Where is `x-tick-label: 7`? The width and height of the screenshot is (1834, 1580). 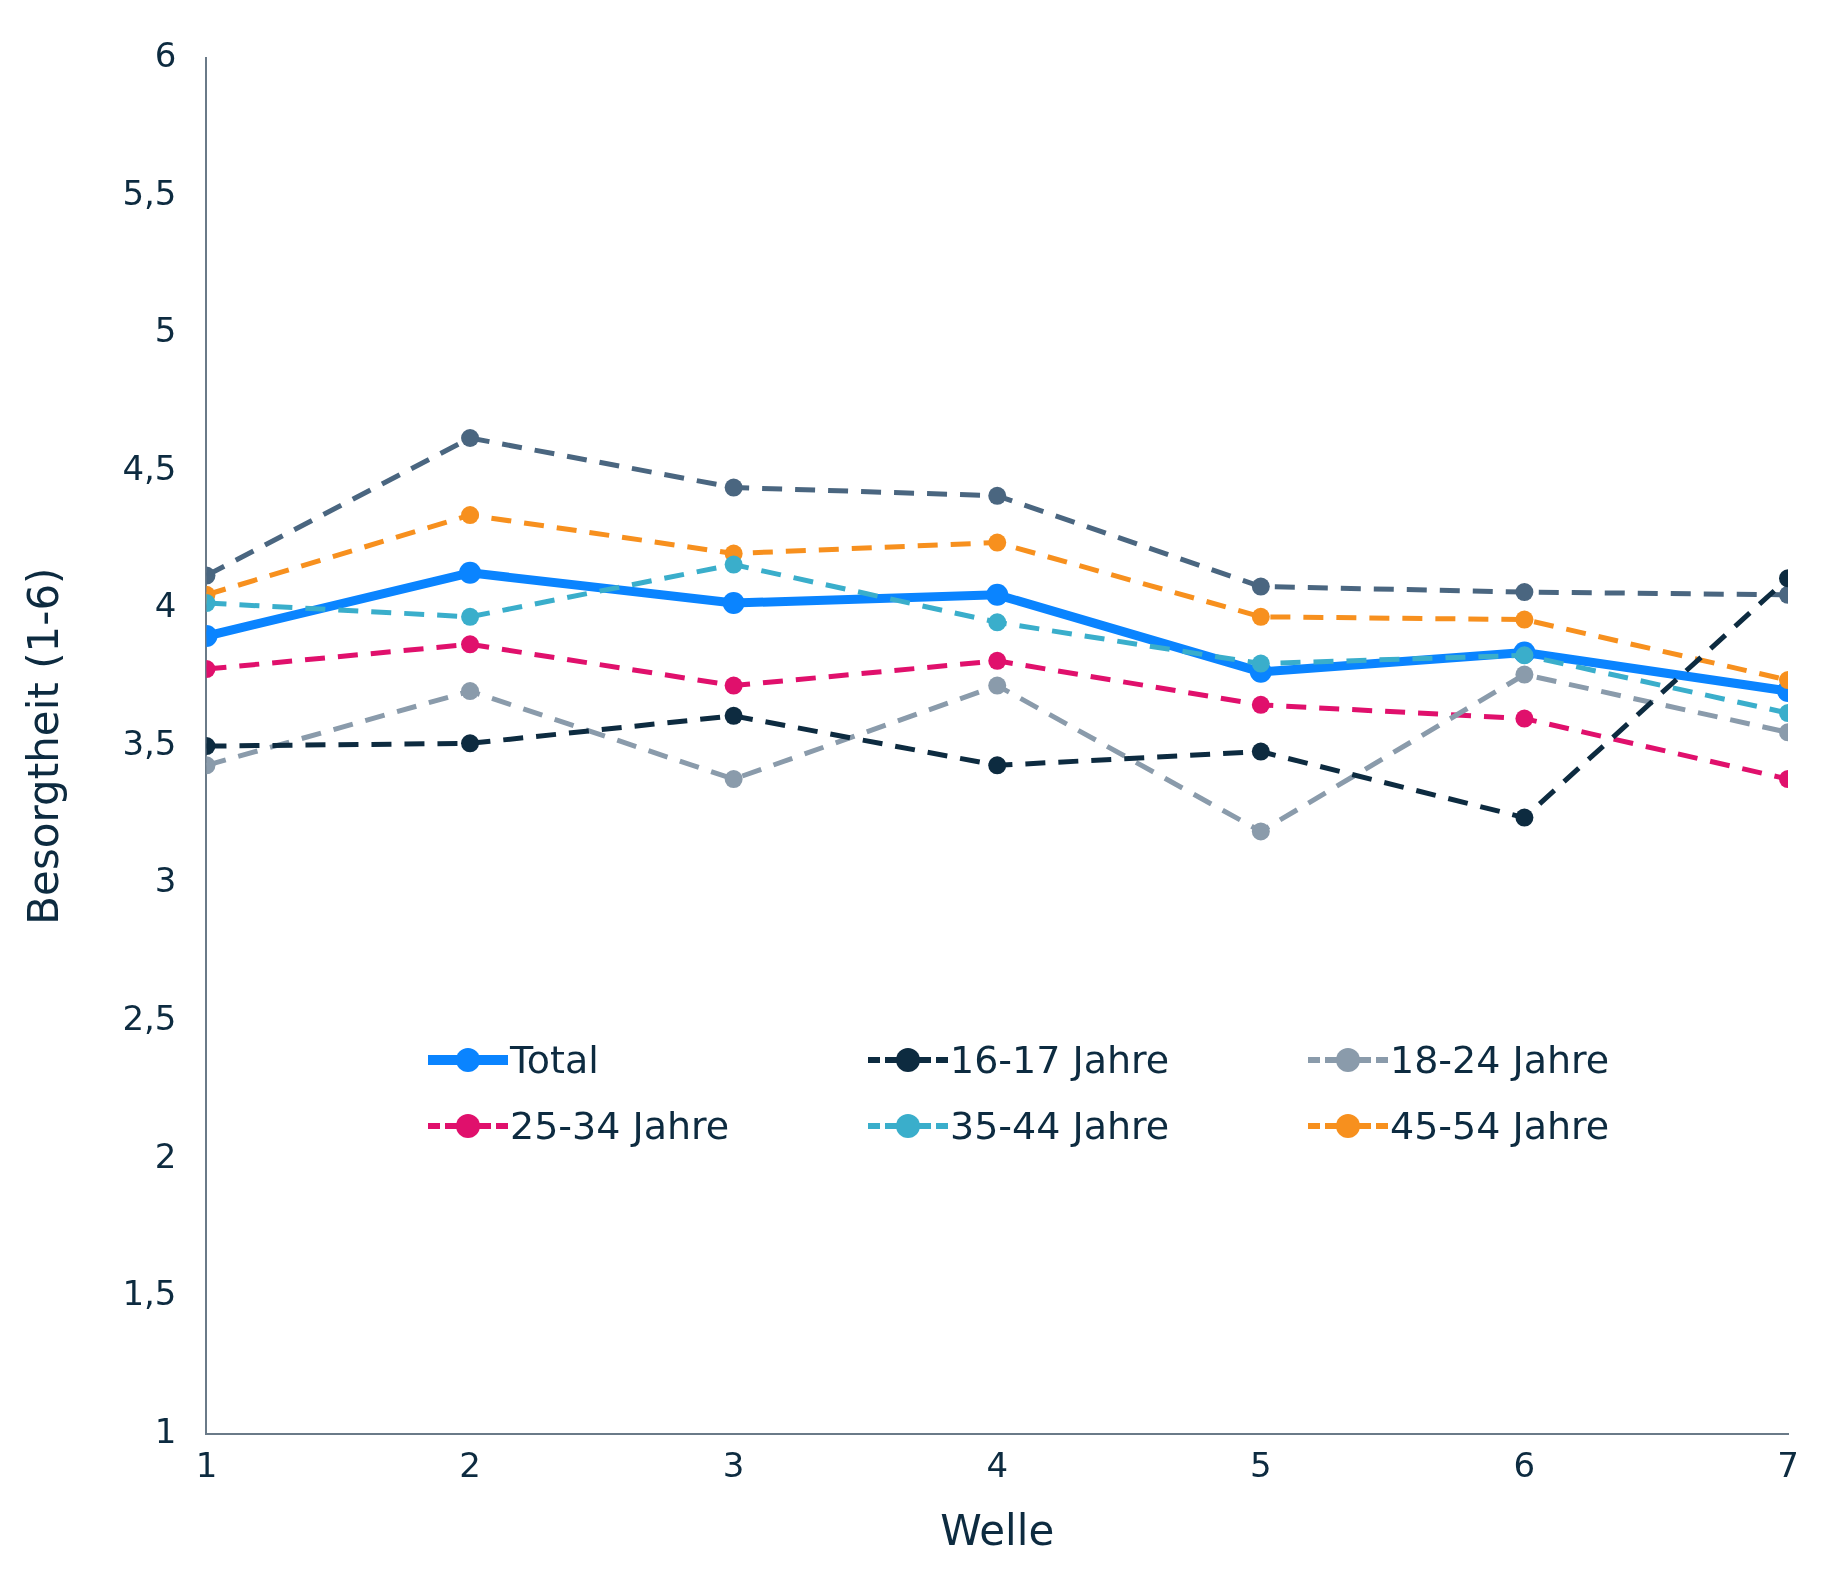 x-tick-label: 7 is located at coordinates (1788, 1465).